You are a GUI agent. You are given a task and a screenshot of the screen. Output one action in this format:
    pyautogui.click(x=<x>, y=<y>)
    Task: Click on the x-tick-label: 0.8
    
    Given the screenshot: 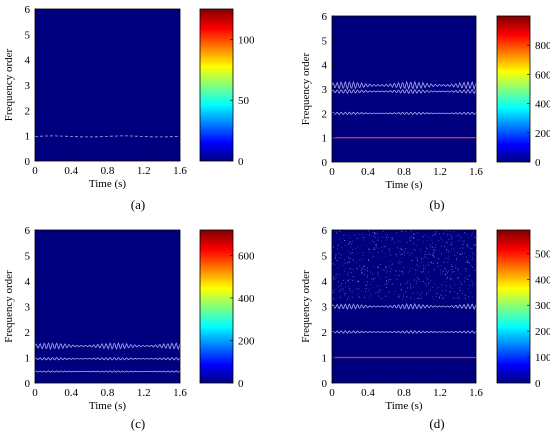 What is the action you would take?
    pyautogui.click(x=404, y=172)
    